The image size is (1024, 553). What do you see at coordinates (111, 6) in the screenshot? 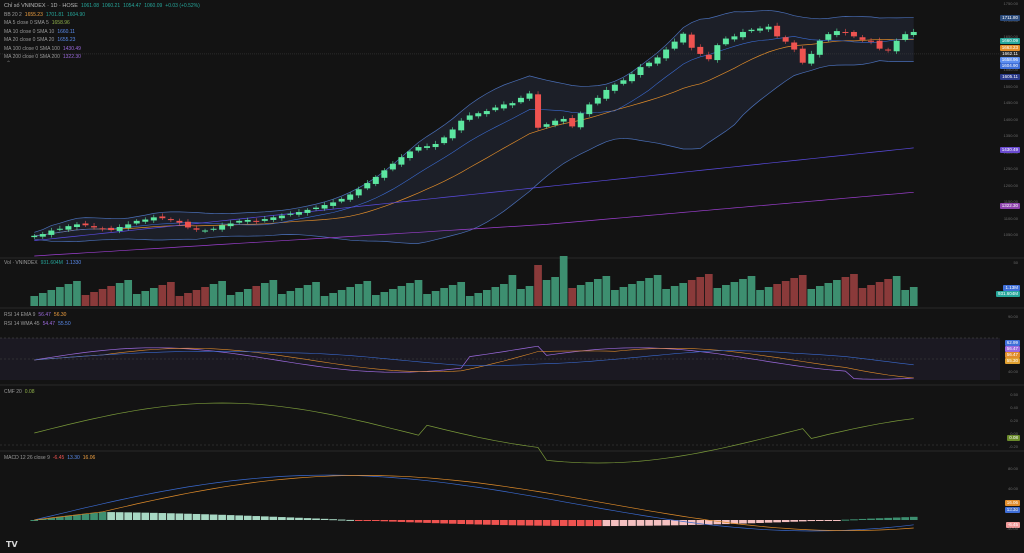
I see `ohlc-high: 1060.21` at bounding box center [111, 6].